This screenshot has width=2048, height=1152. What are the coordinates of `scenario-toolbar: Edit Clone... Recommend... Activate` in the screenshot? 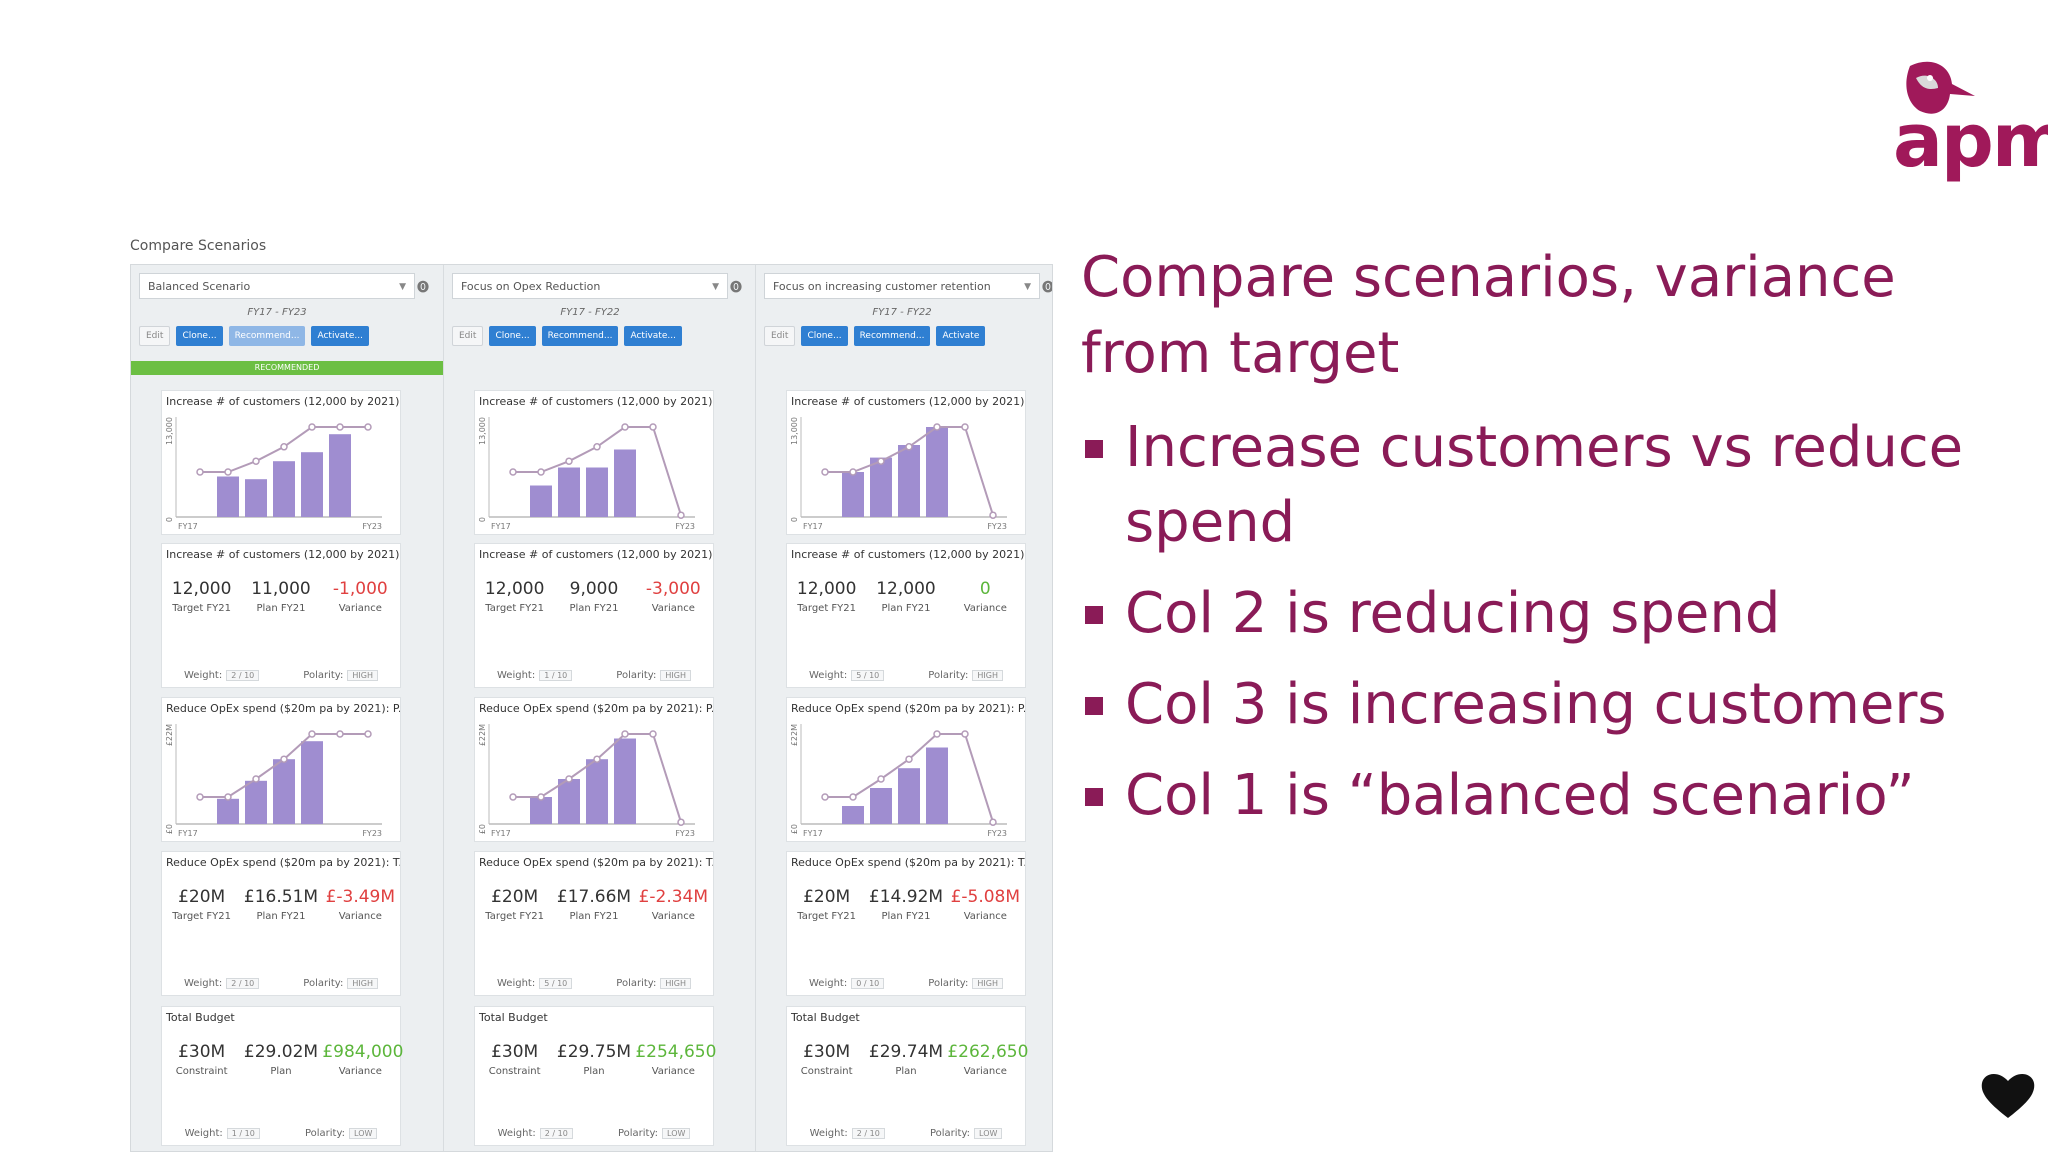 It's located at (908, 336).